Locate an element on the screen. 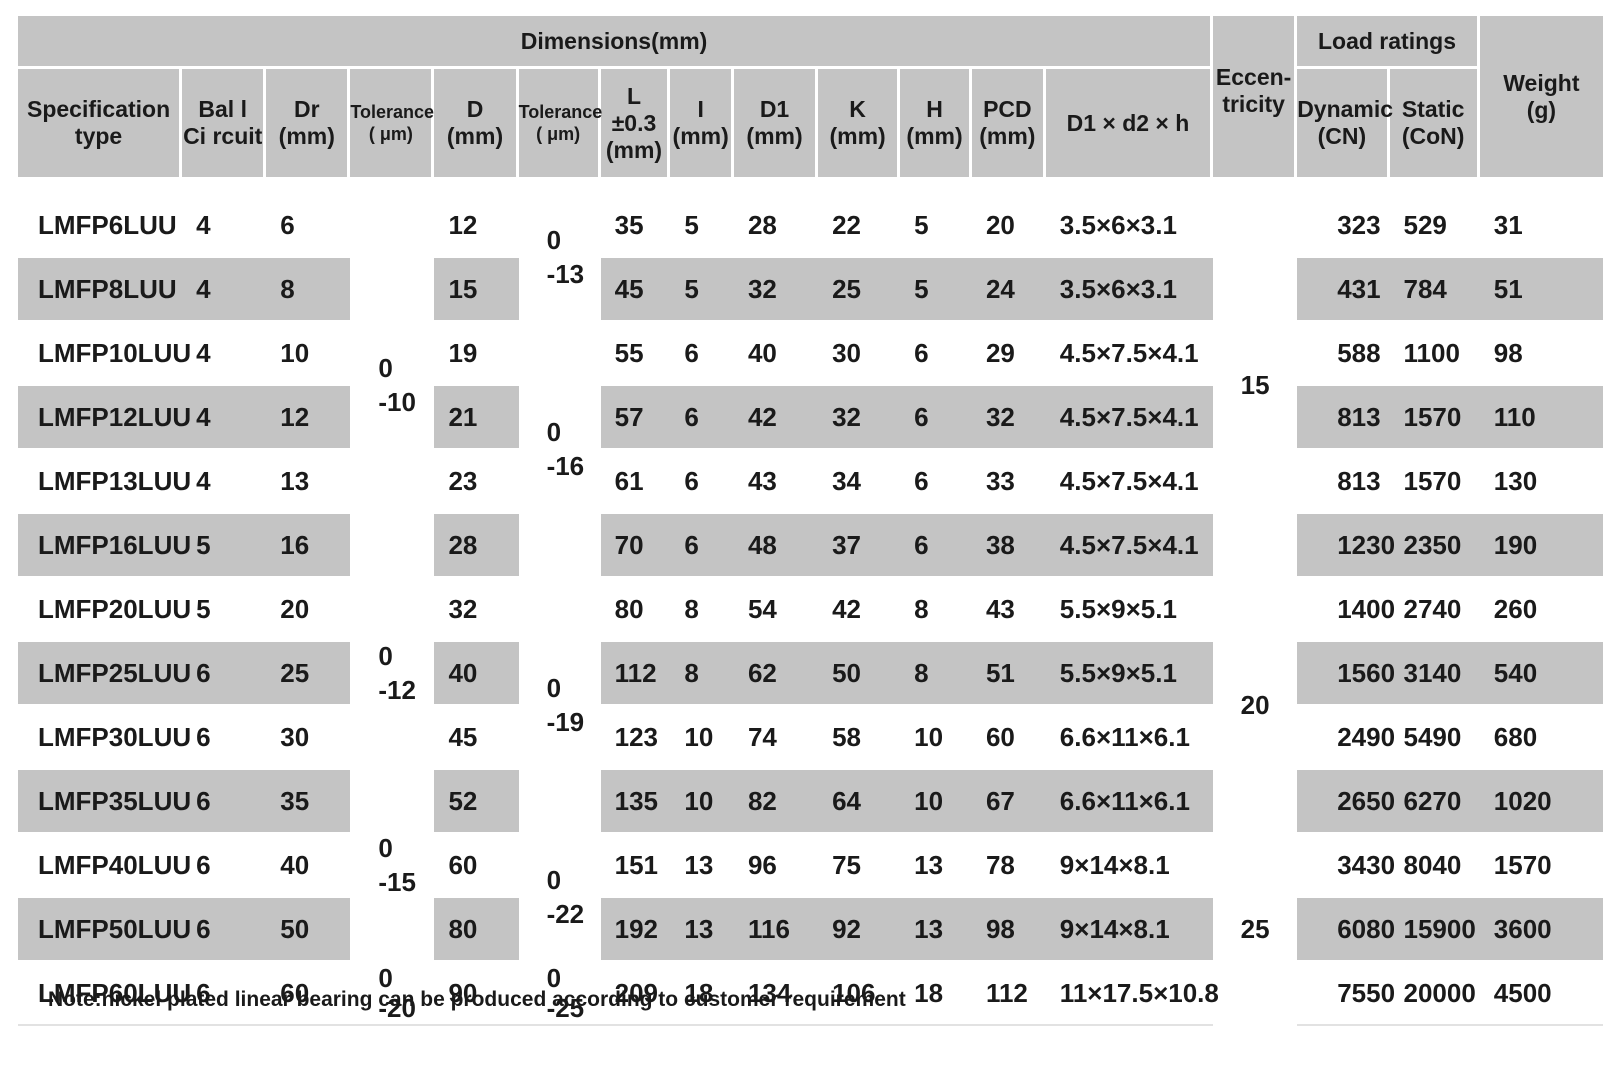 The height and width of the screenshot is (1080, 1620). d-cell: 80 is located at coordinates (476, 930).